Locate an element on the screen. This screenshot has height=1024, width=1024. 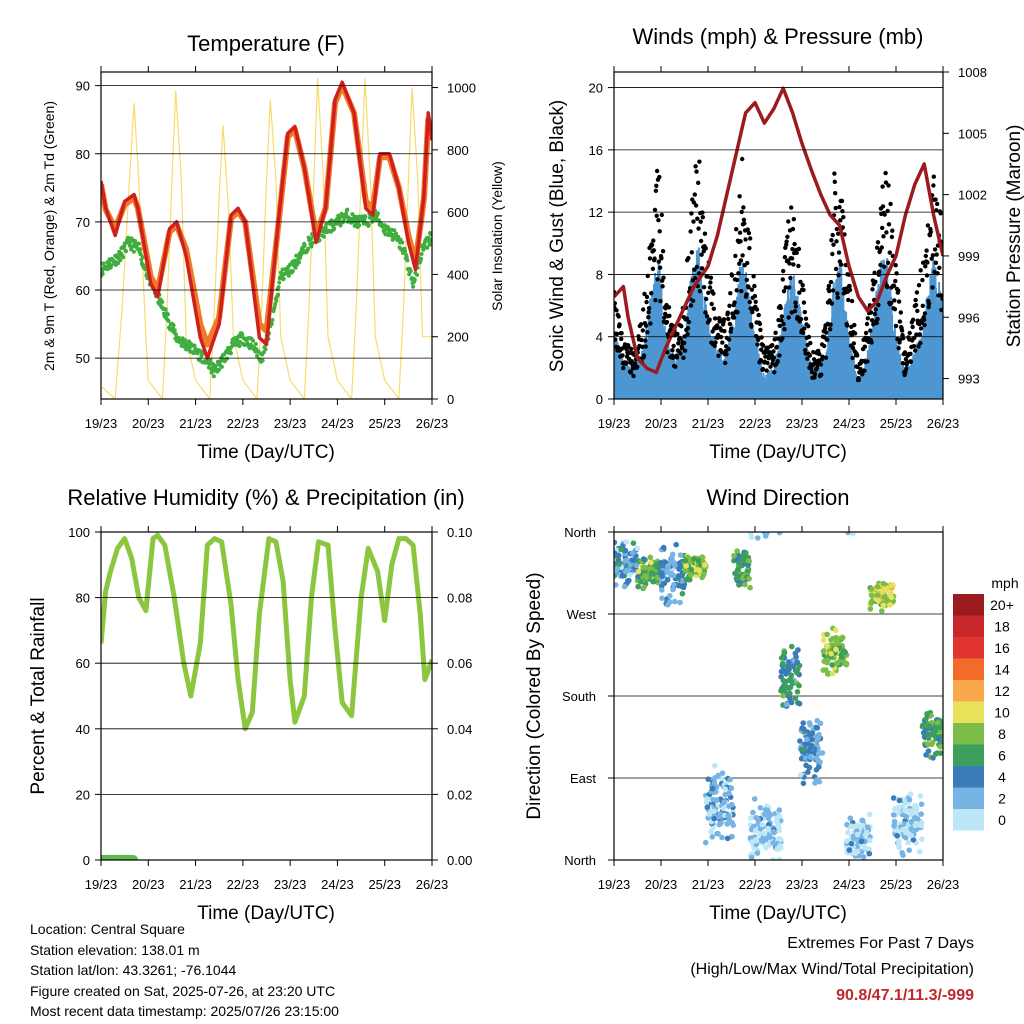
temperature-title: Temperature (F) is located at coordinates (266, 43).